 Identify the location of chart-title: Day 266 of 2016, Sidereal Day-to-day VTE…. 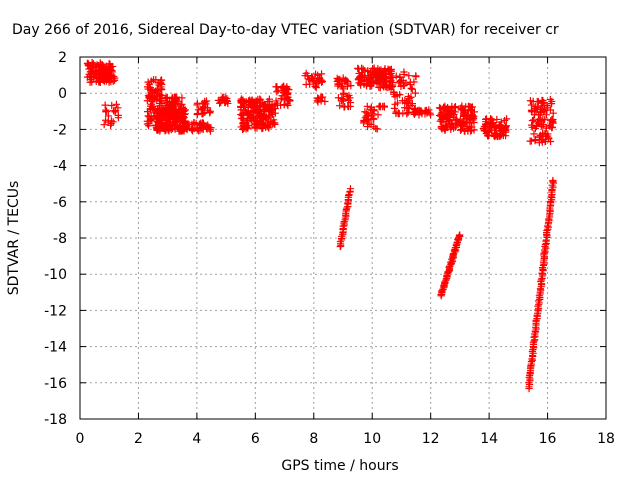
(285, 30).